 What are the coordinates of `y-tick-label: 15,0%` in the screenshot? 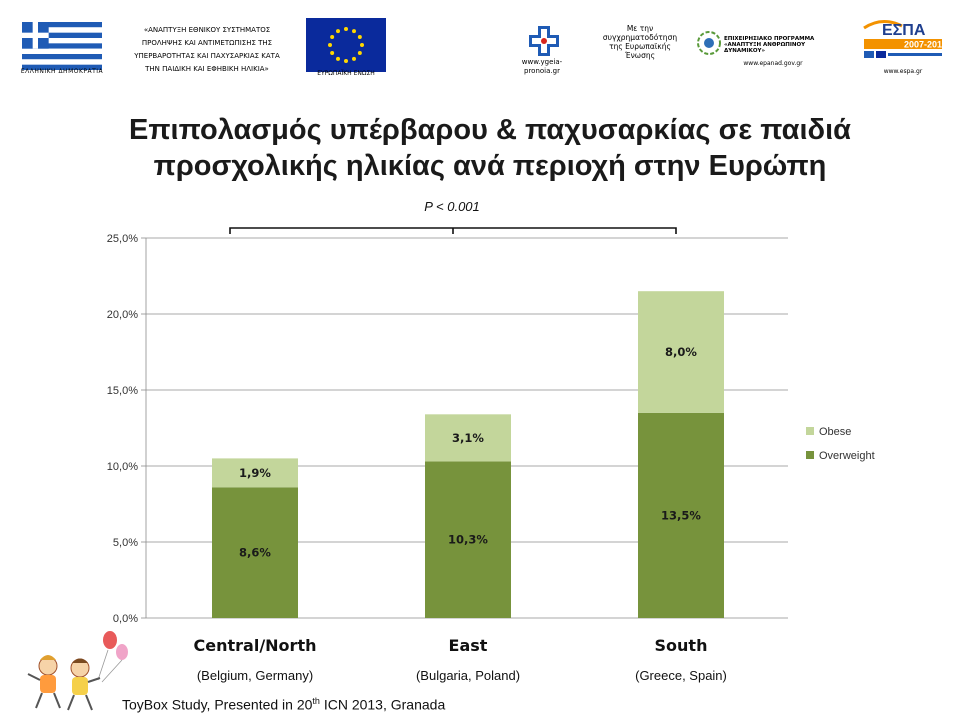 It's located at (122, 391).